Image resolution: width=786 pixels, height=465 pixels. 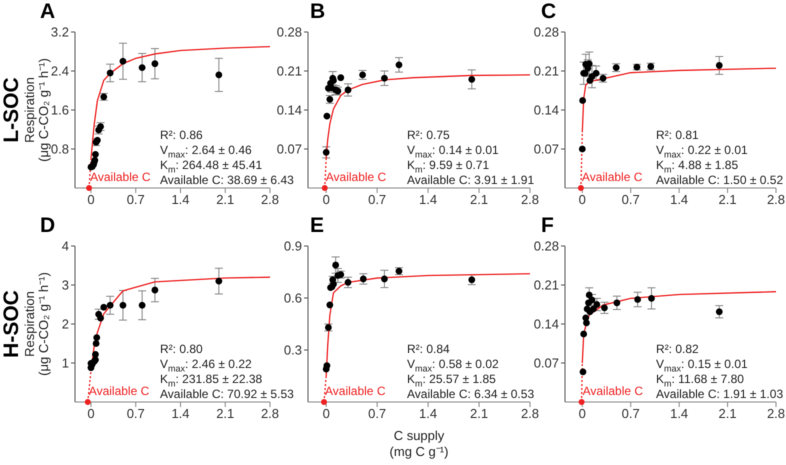 What do you see at coordinates (318, 12) in the screenshot?
I see `chart-title: B` at bounding box center [318, 12].